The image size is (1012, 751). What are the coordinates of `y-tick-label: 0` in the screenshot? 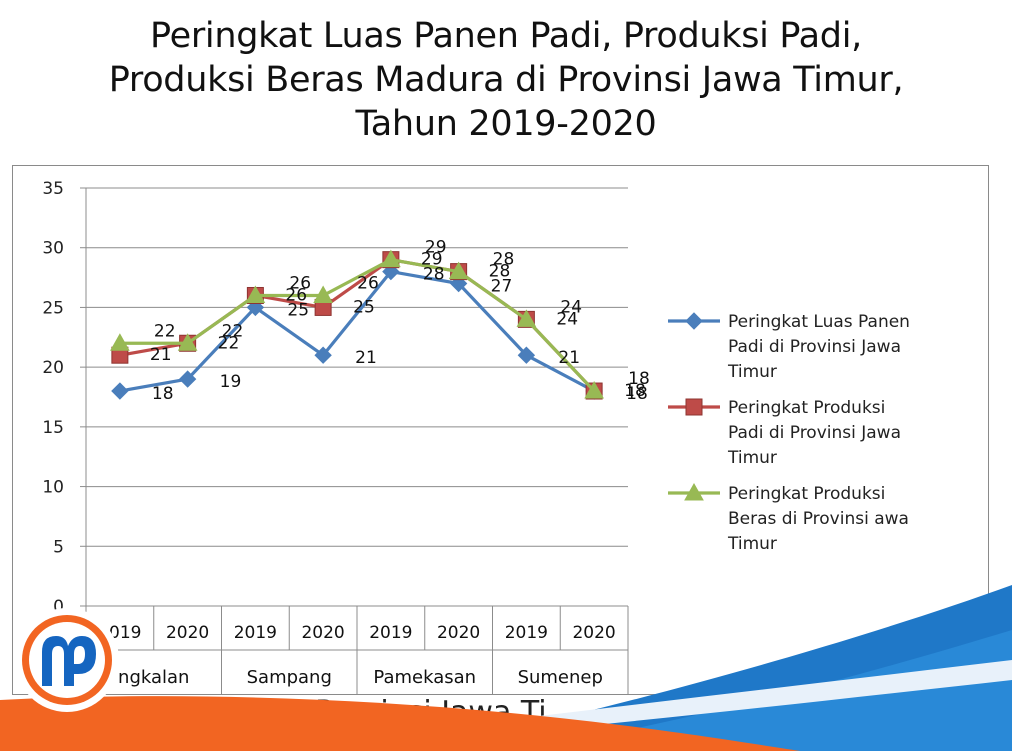 It's located at (58, 607).